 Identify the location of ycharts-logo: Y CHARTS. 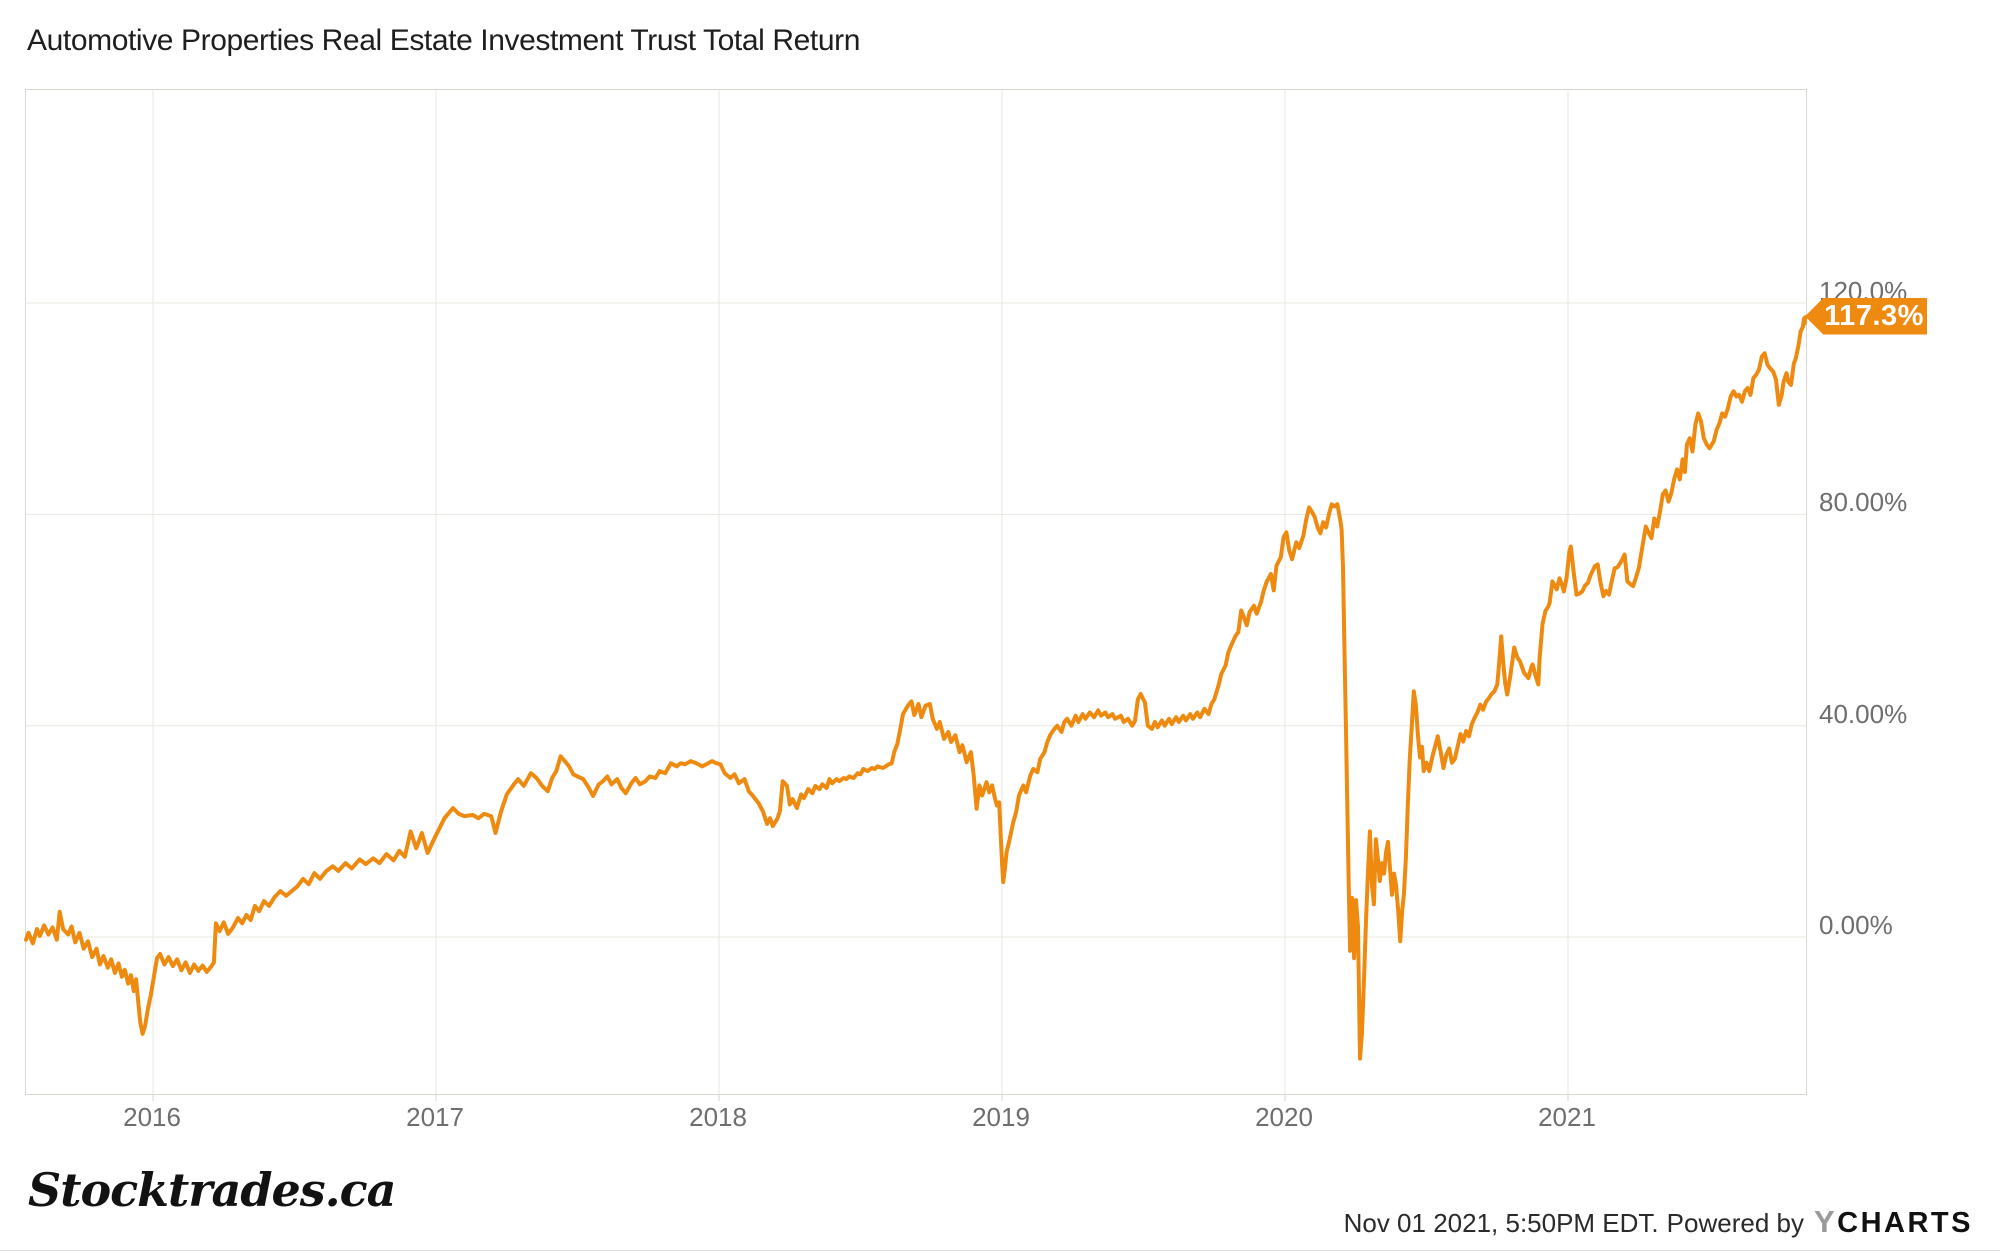
(1893, 1222).